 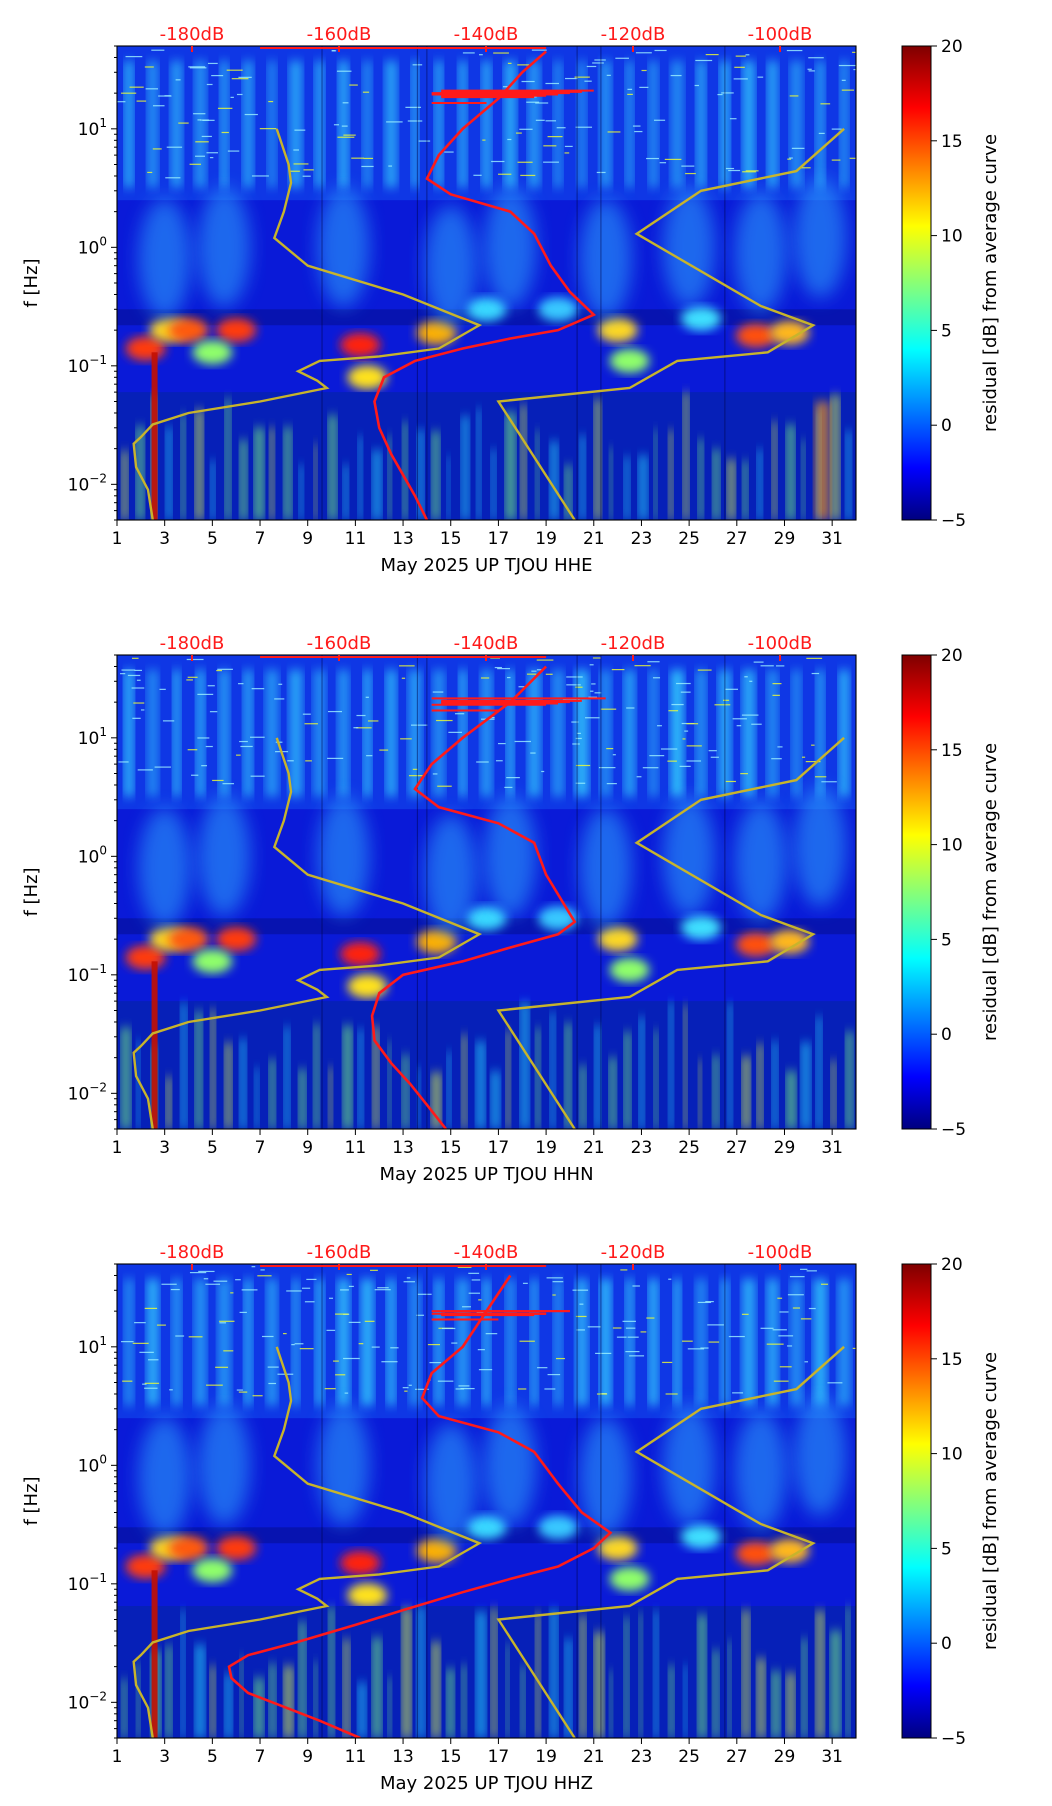 I want to click on colorbar-tick-label: 10, so click(x=952, y=237).